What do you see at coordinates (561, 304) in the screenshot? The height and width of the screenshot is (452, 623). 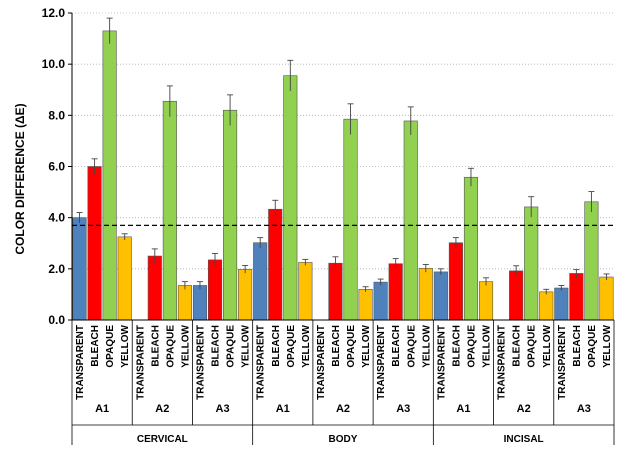 I see `bar-incisal-a3-transparent` at bounding box center [561, 304].